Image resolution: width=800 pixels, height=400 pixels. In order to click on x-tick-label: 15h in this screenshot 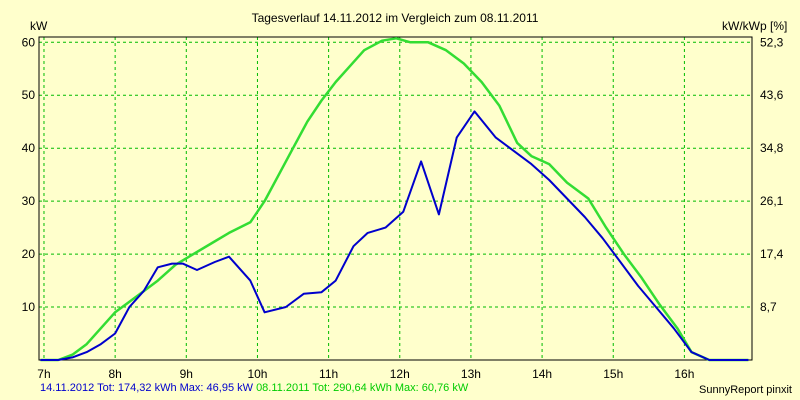, I will do `click(613, 374)`.